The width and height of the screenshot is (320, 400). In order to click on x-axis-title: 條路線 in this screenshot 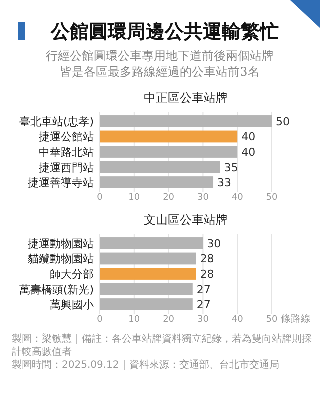, I will do `click(296, 319)`.